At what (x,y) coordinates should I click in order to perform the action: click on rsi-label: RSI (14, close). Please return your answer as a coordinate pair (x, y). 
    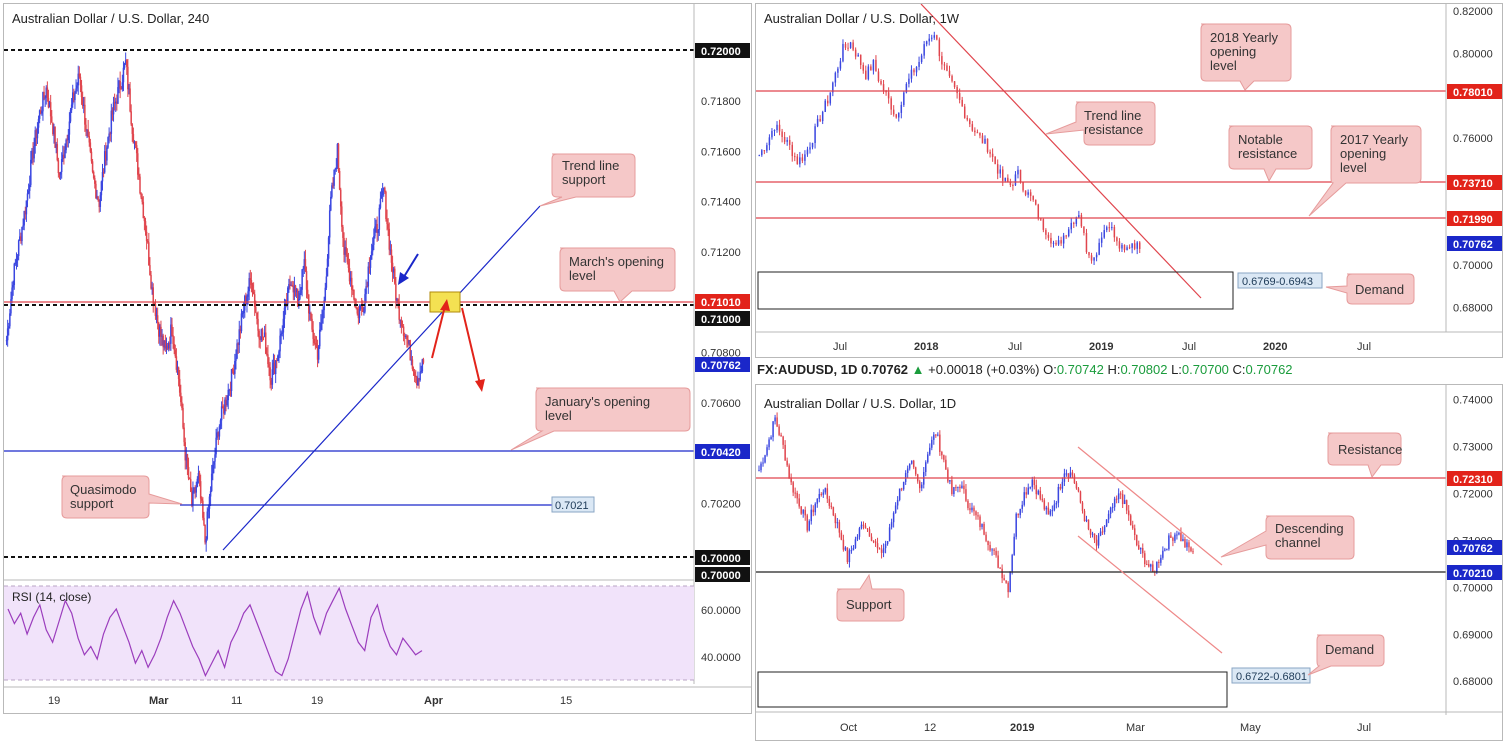
    Looking at the image, I should click on (51, 597).